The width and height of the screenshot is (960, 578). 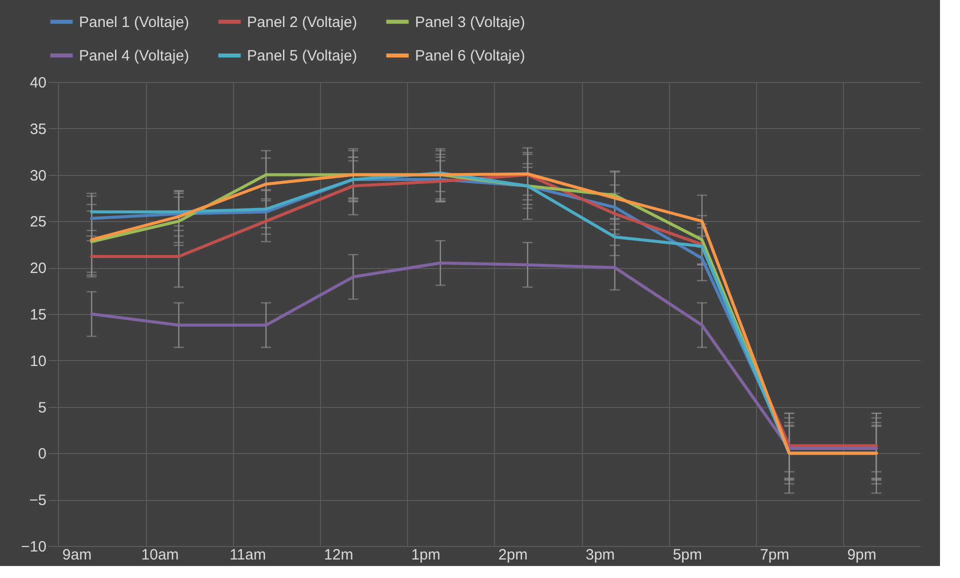 What do you see at coordinates (134, 22) in the screenshot?
I see `legend-label: Panel 1 (Voltaje)` at bounding box center [134, 22].